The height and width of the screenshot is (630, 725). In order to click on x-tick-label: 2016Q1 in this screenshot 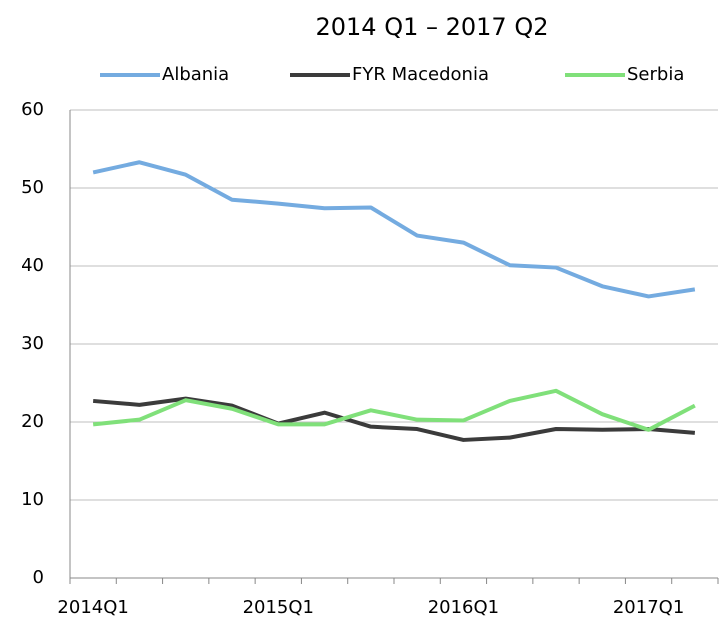, I will do `click(463, 607)`.